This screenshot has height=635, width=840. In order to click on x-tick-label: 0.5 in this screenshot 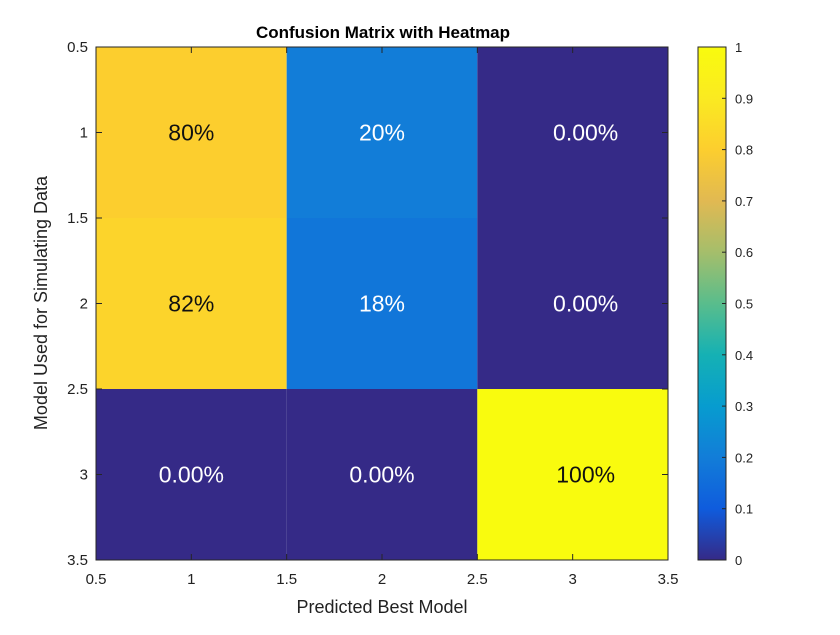, I will do `click(96, 579)`.